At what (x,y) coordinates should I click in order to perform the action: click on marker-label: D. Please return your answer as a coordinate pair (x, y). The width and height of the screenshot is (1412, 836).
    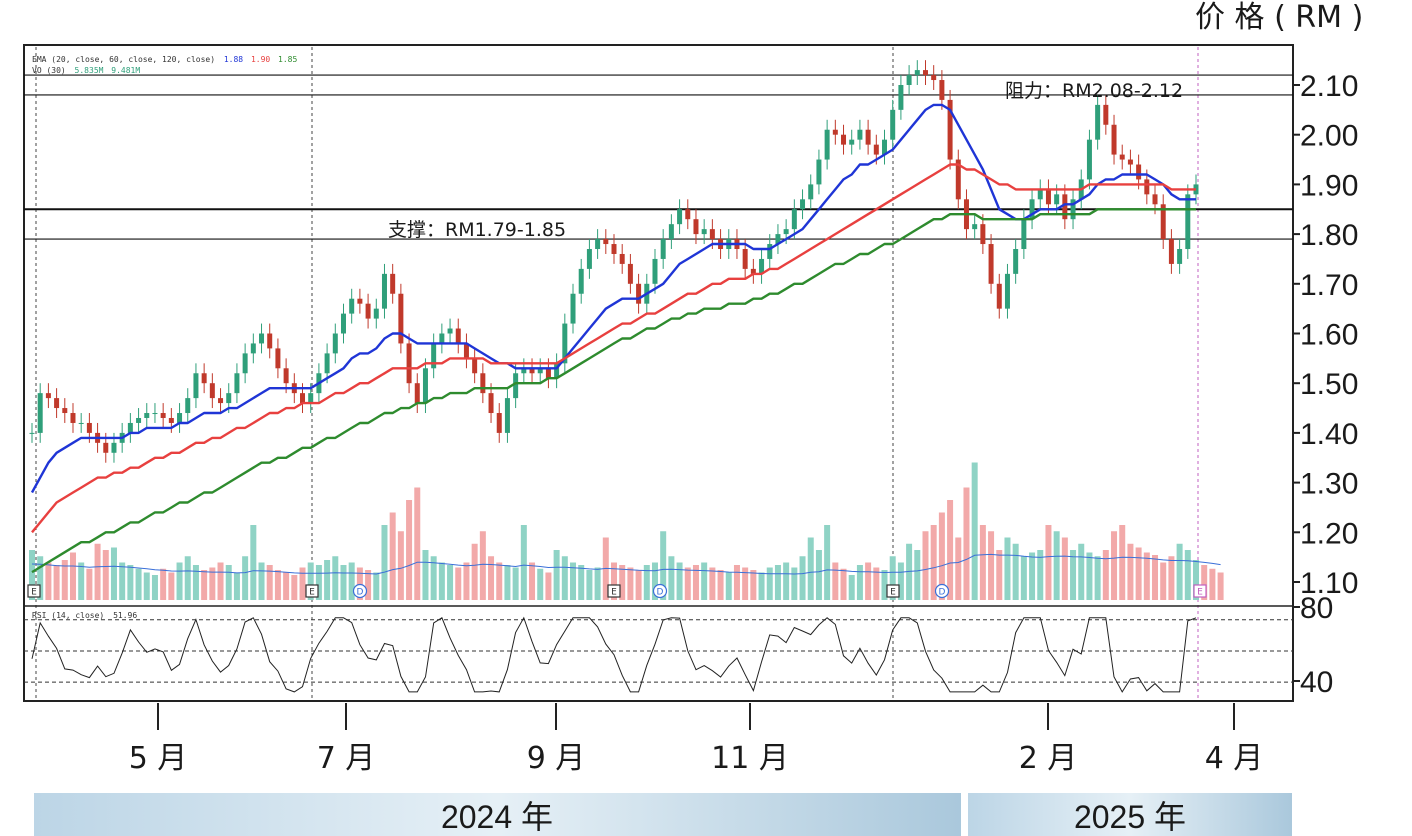
    Looking at the image, I should click on (360, 593).